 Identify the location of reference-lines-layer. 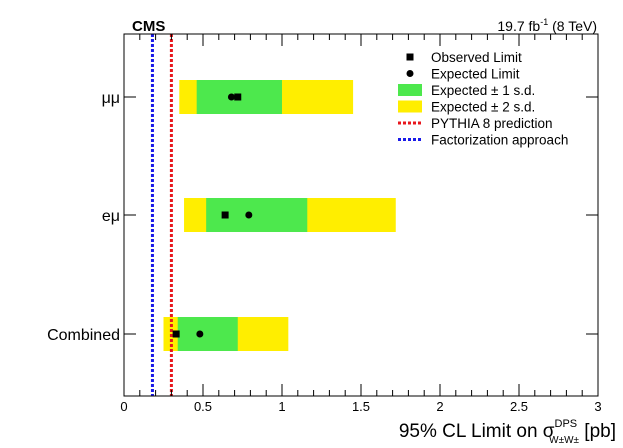
(161, 215).